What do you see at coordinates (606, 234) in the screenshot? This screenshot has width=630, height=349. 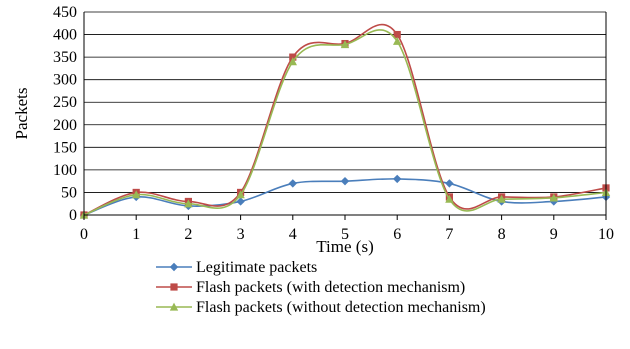 I see `x-tick-label: 10` at bounding box center [606, 234].